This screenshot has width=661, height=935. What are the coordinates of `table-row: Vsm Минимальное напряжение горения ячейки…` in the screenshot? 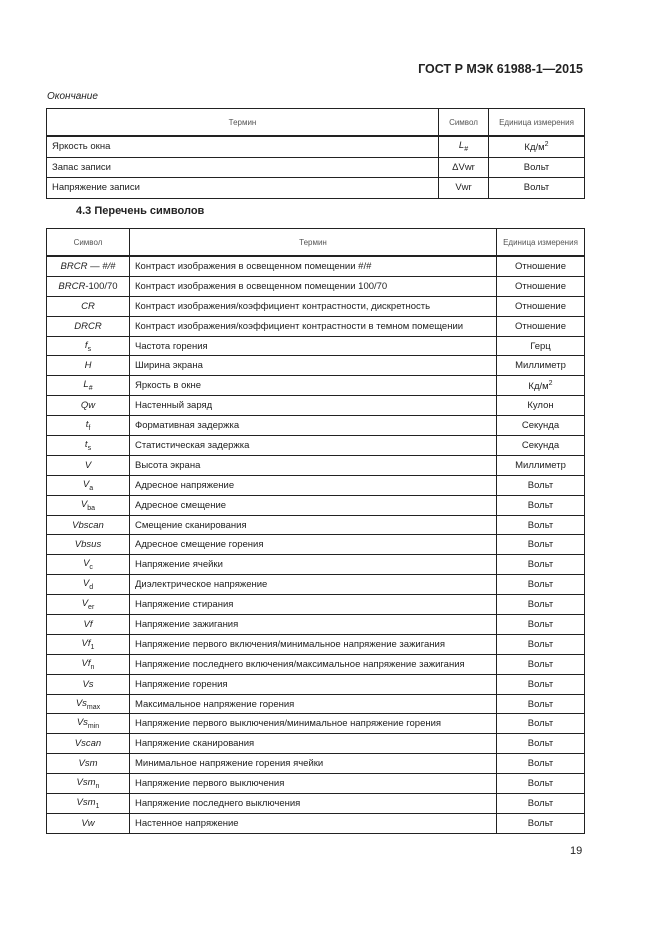 It's located at (315, 764).